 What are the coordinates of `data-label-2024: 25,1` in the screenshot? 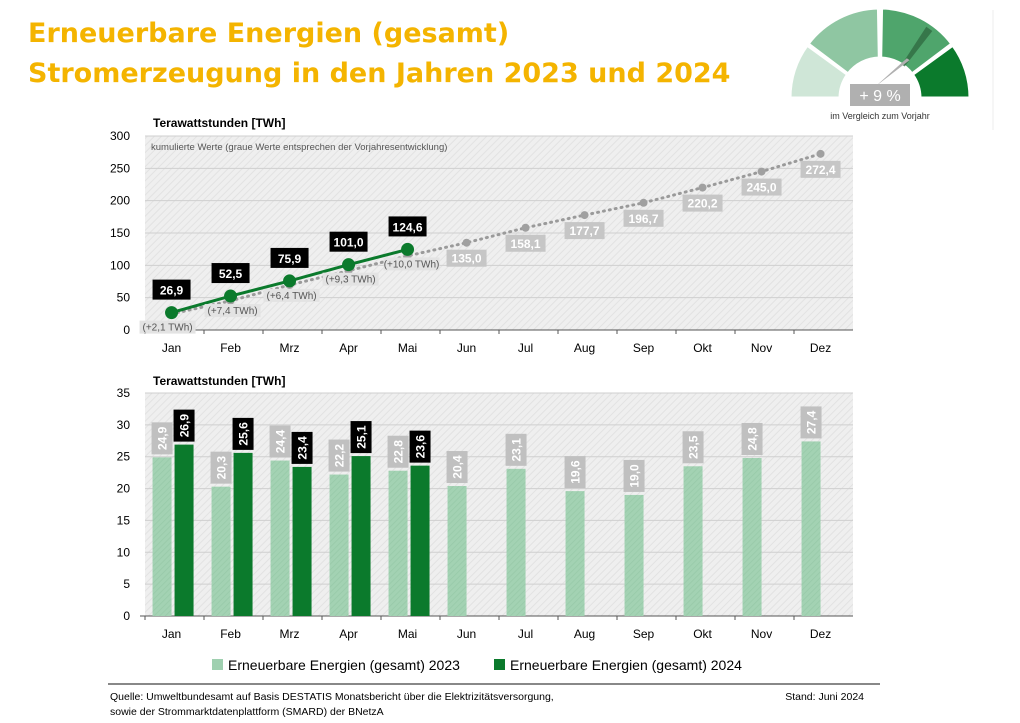 It's located at (362, 437).